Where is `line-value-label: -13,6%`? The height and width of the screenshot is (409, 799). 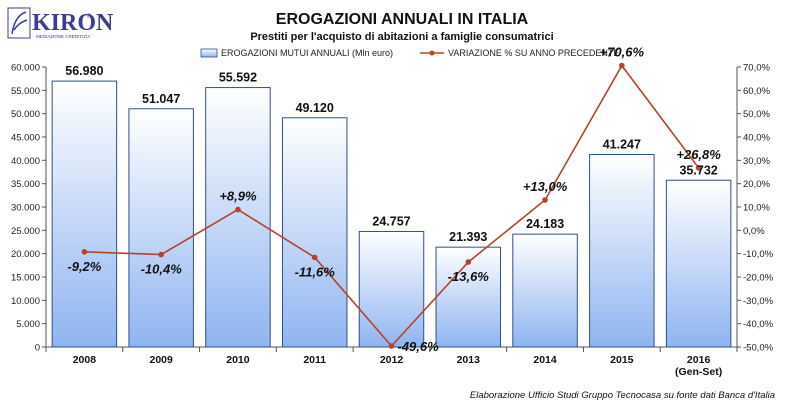 line-value-label: -13,6% is located at coordinates (469, 276).